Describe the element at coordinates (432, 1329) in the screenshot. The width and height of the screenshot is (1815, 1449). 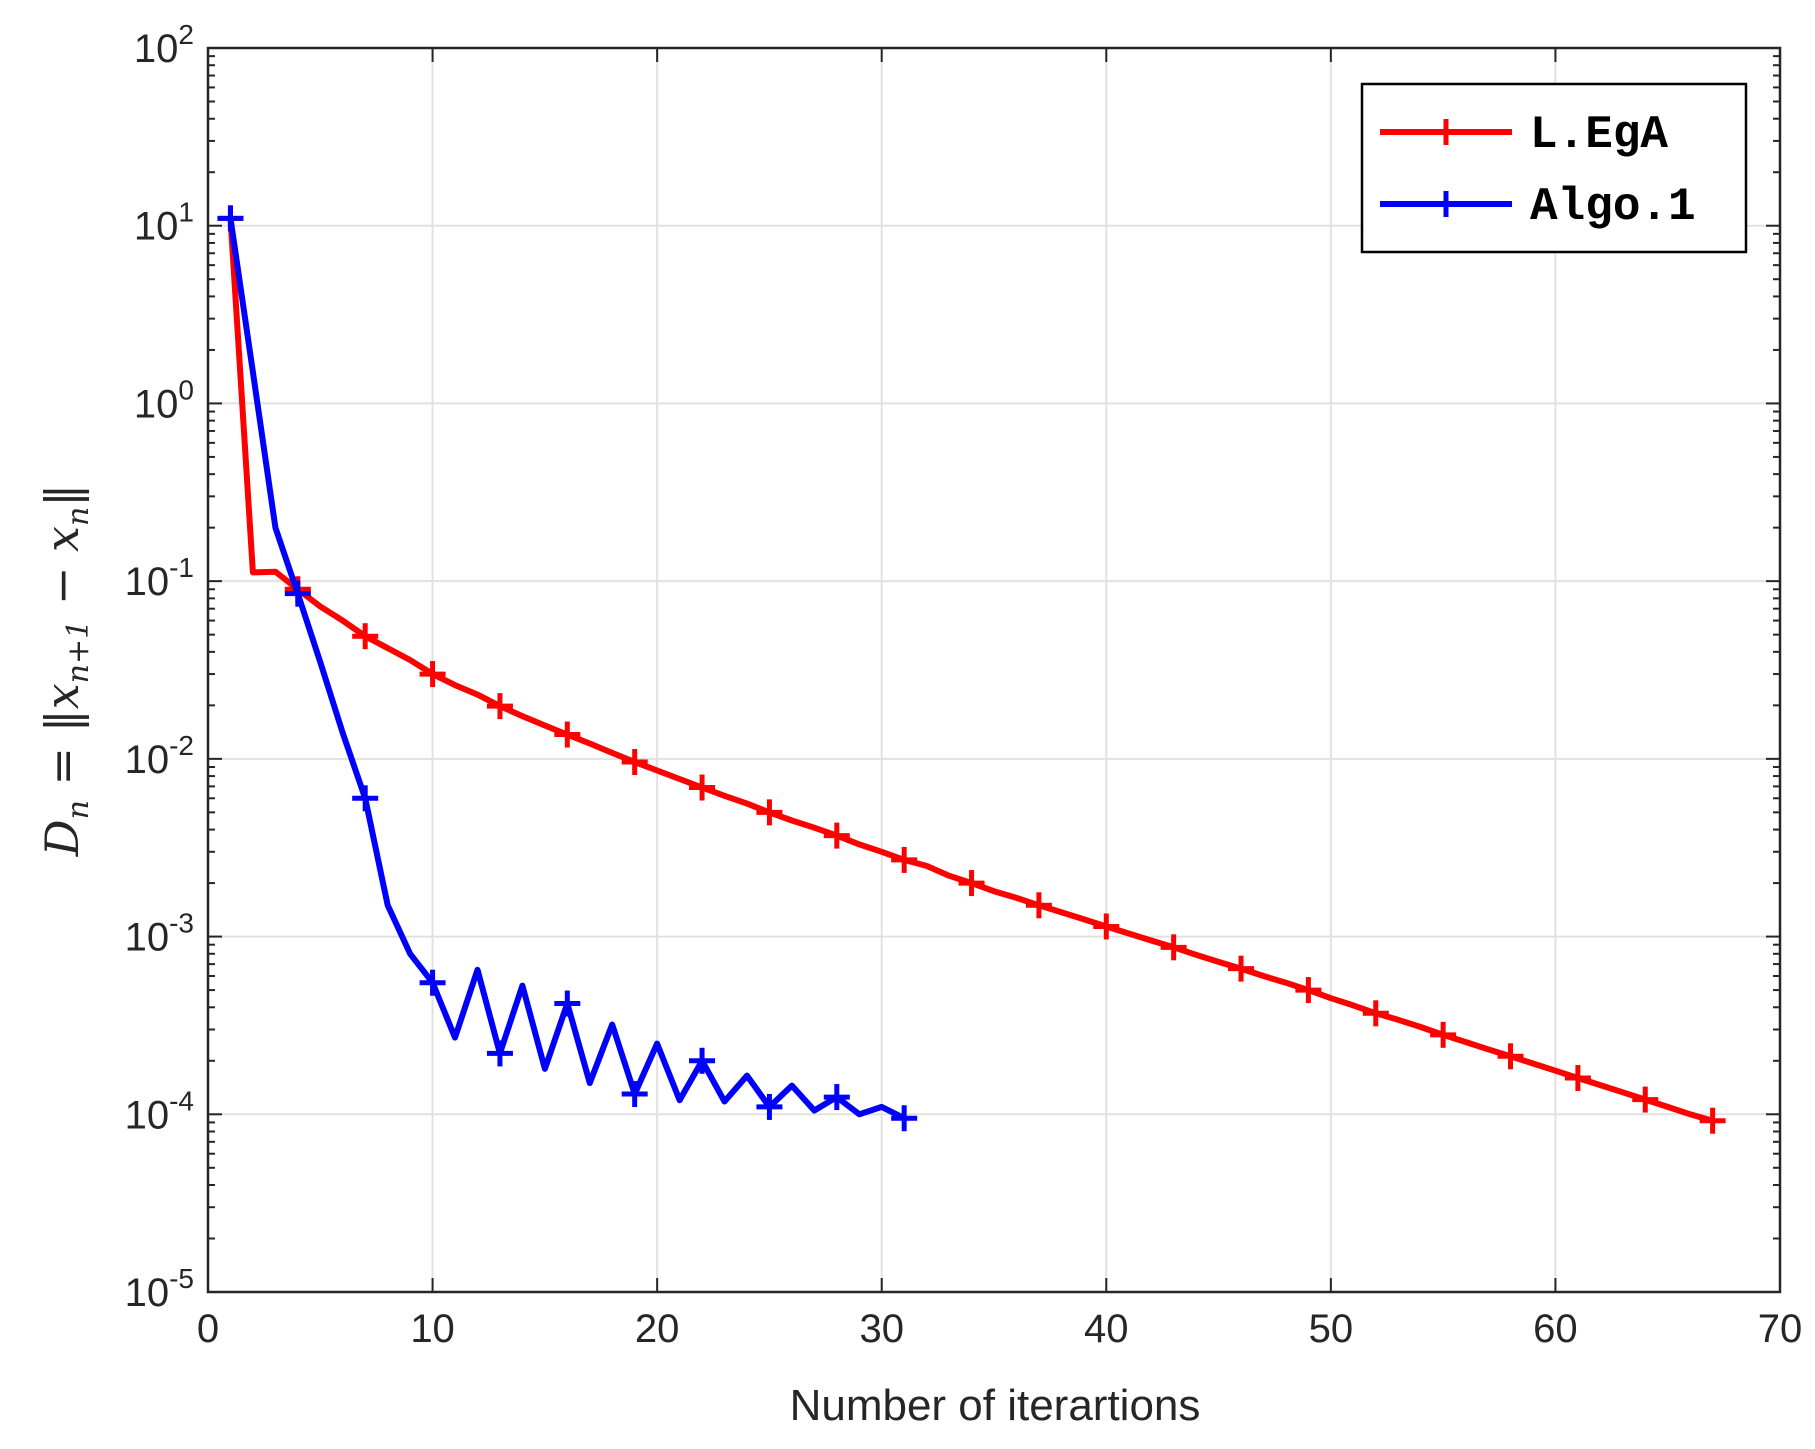
I see `x-tick-label: 10` at that location.